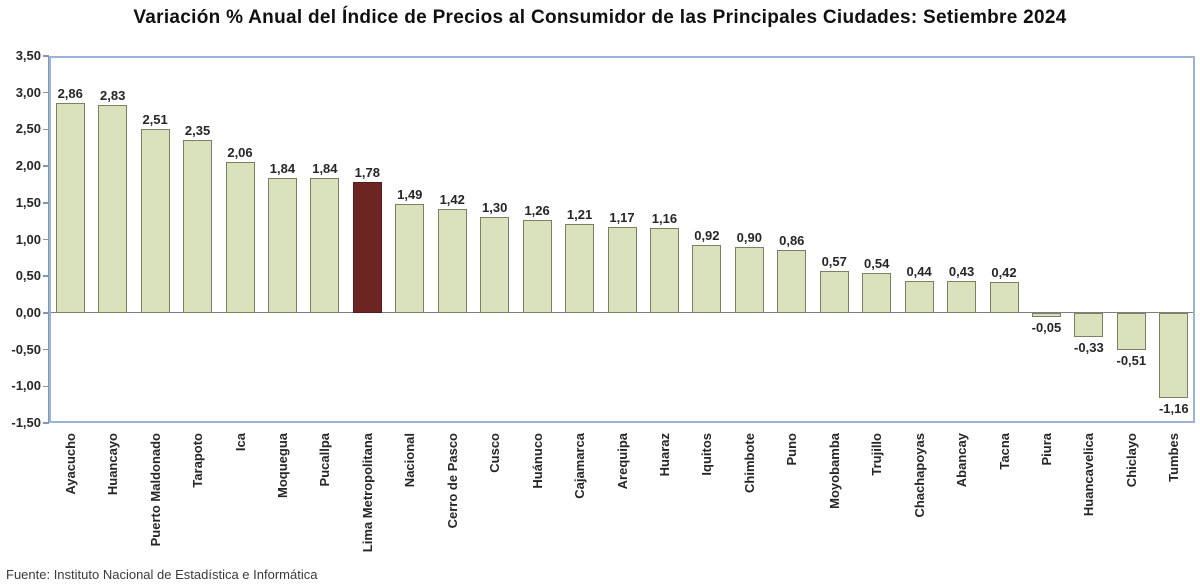  What do you see at coordinates (28, 202) in the screenshot?
I see `y-tick-label: 1,50` at bounding box center [28, 202].